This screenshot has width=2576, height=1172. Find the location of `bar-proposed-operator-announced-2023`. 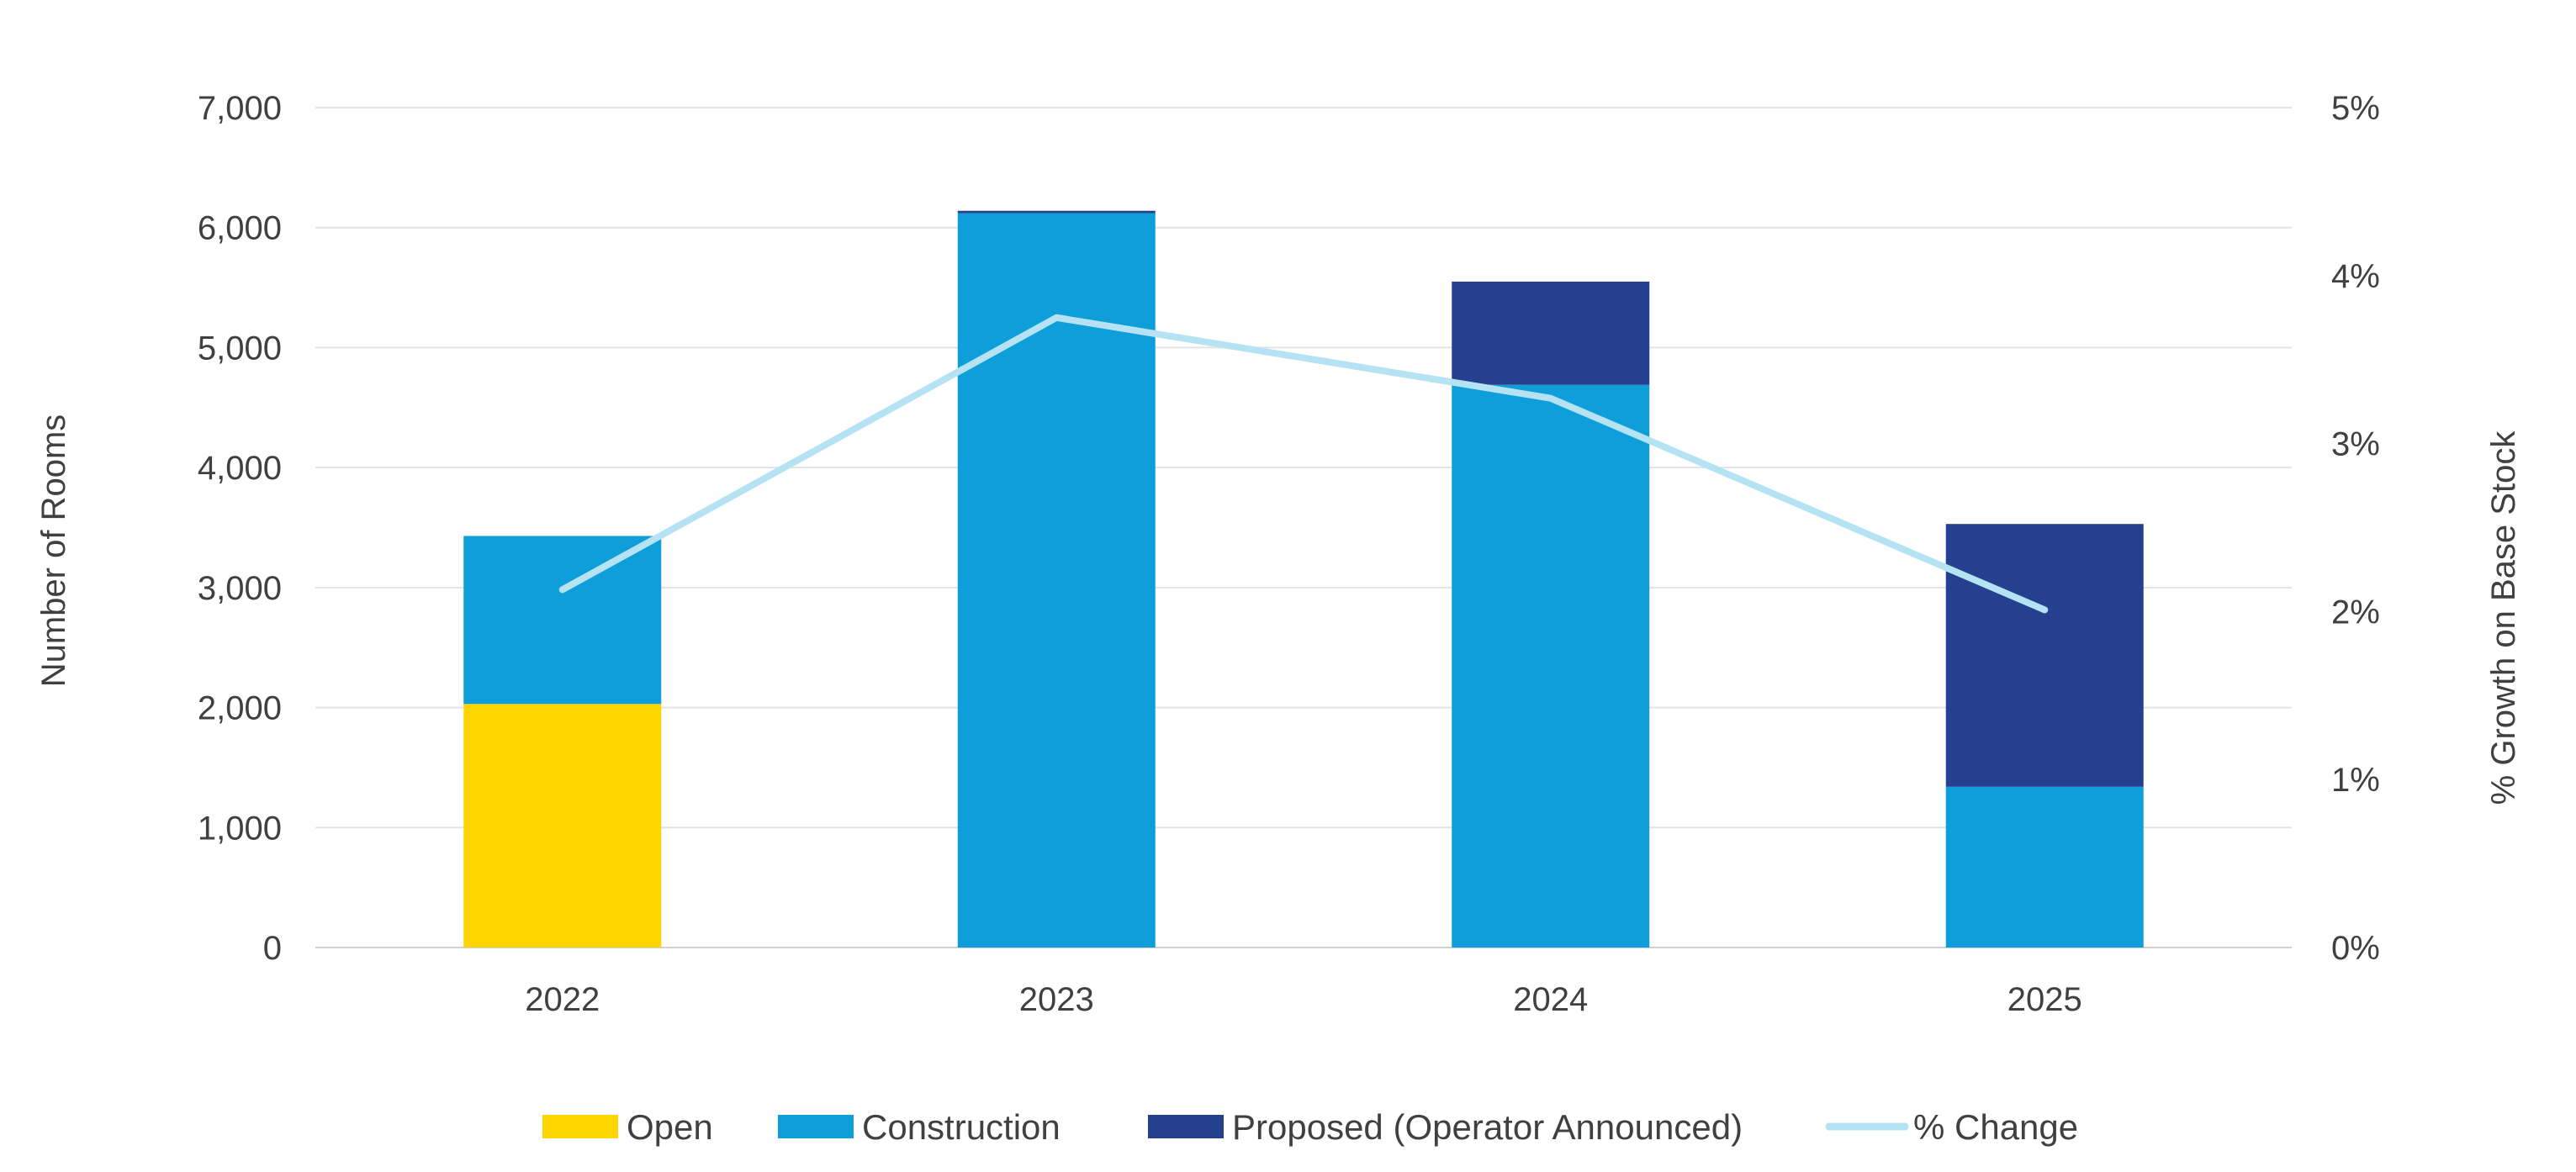

bar-proposed-operator-announced-2023 is located at coordinates (1056, 212).